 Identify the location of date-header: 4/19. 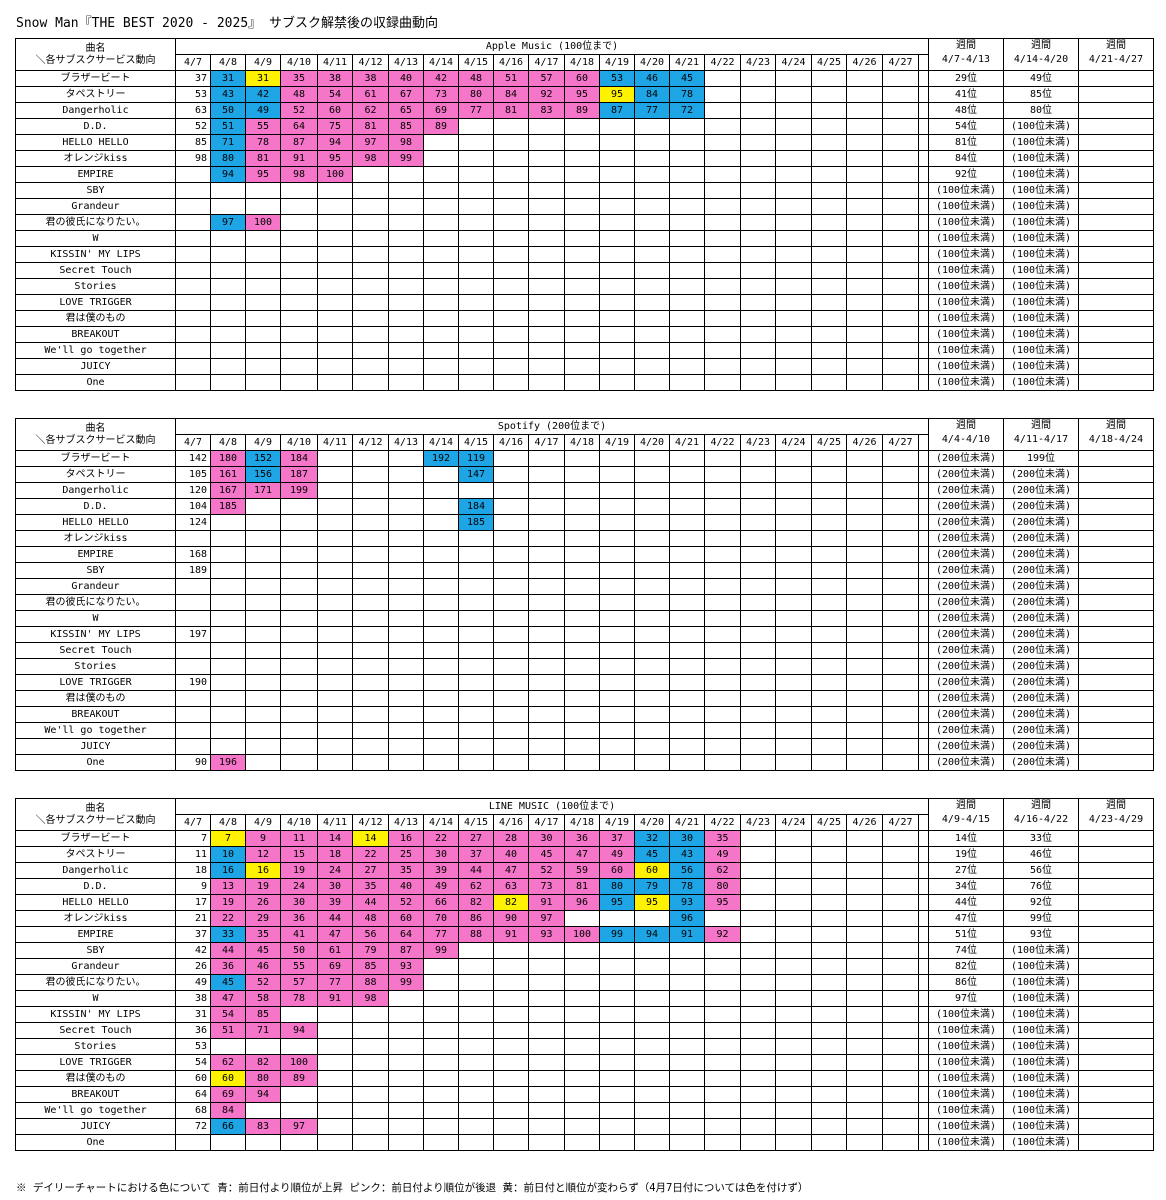
(617, 822).